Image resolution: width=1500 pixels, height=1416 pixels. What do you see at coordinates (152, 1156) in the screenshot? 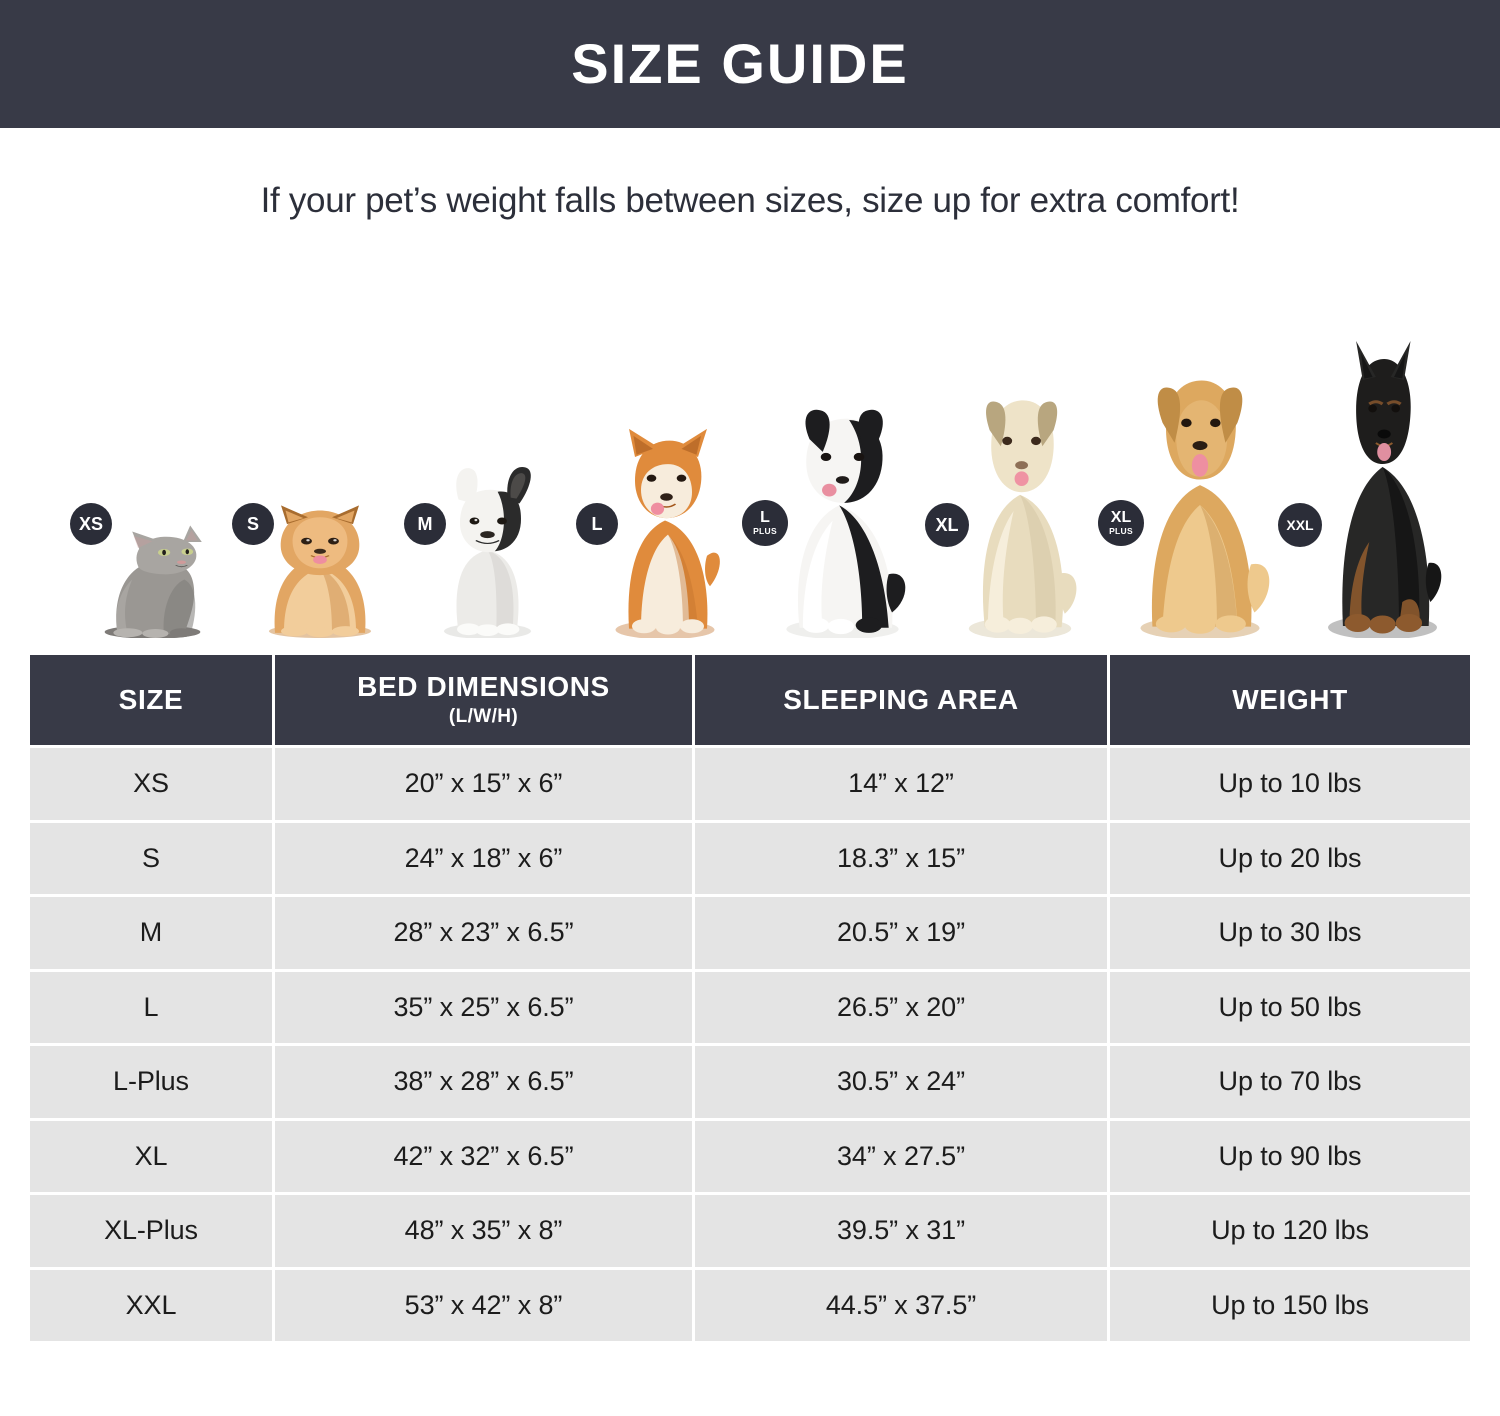
I see `cell-size: XL` at bounding box center [152, 1156].